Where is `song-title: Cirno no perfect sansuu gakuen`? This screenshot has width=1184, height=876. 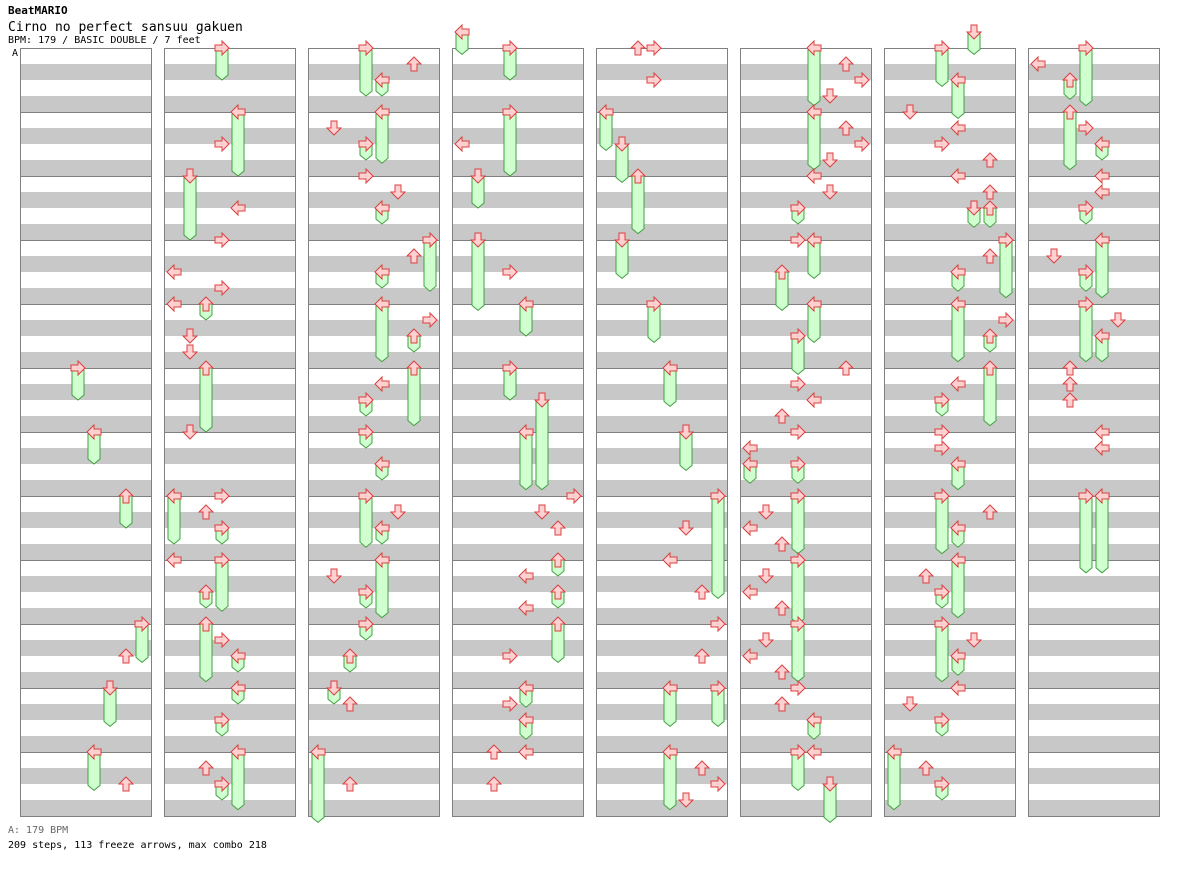 song-title: Cirno no perfect sansuu gakuen is located at coordinates (125, 27).